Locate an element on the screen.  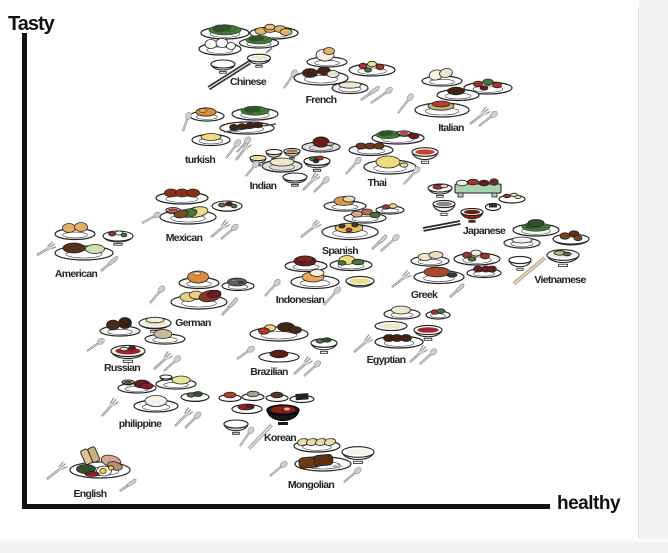
svg-text: French is located at coordinates (321, 100).